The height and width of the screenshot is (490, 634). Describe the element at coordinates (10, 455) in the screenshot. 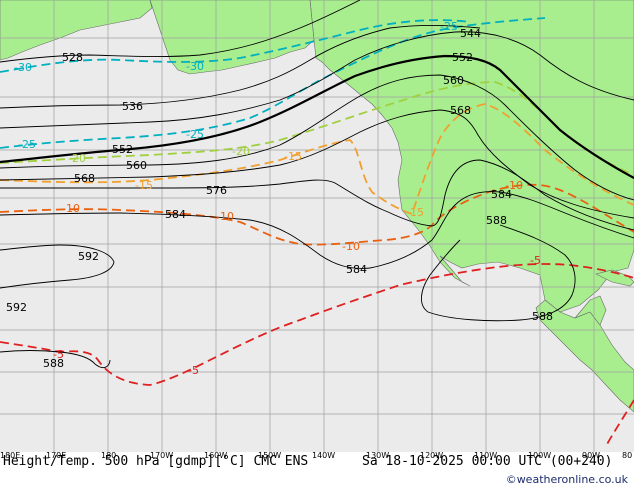

I see `lon-label: 180E` at that location.